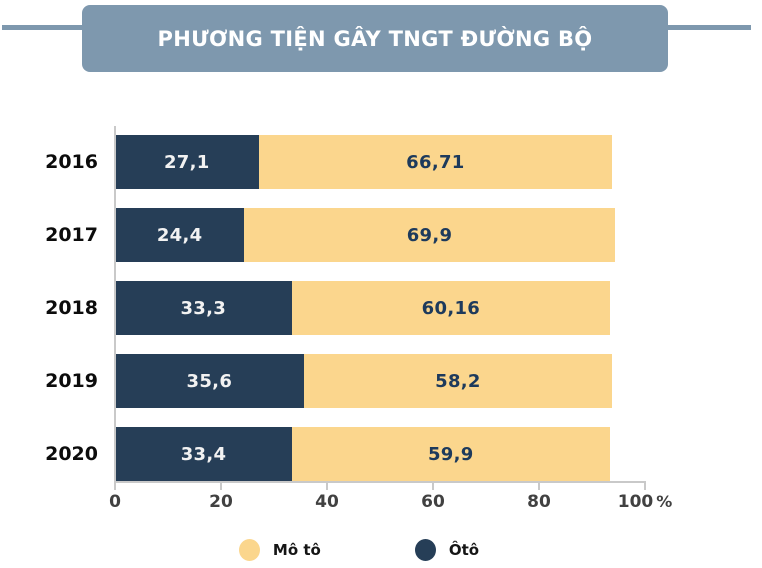 This screenshot has height=568, width=762. Describe the element at coordinates (379, 482) in the screenshot. I see `x-axis-line` at that location.